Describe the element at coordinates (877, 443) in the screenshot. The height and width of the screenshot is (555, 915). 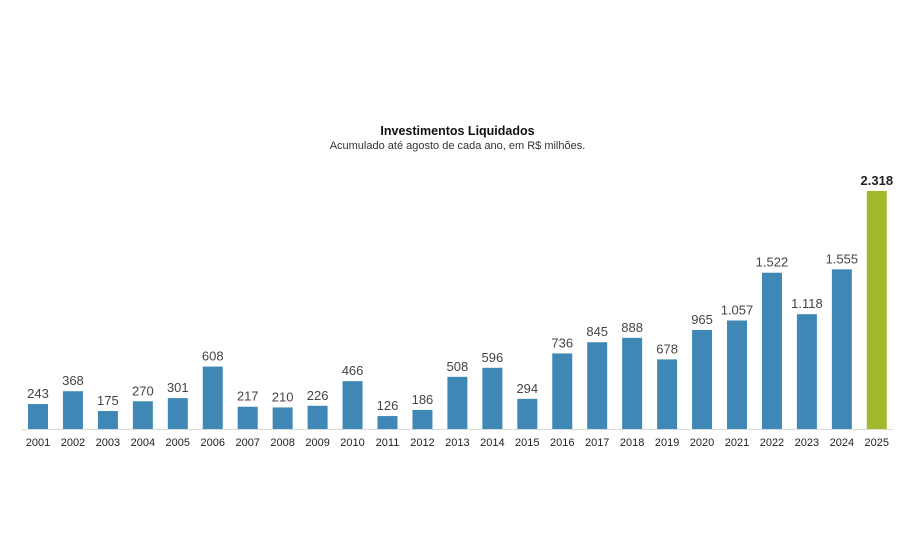
I see `x-tick-label: 2025` at that location.